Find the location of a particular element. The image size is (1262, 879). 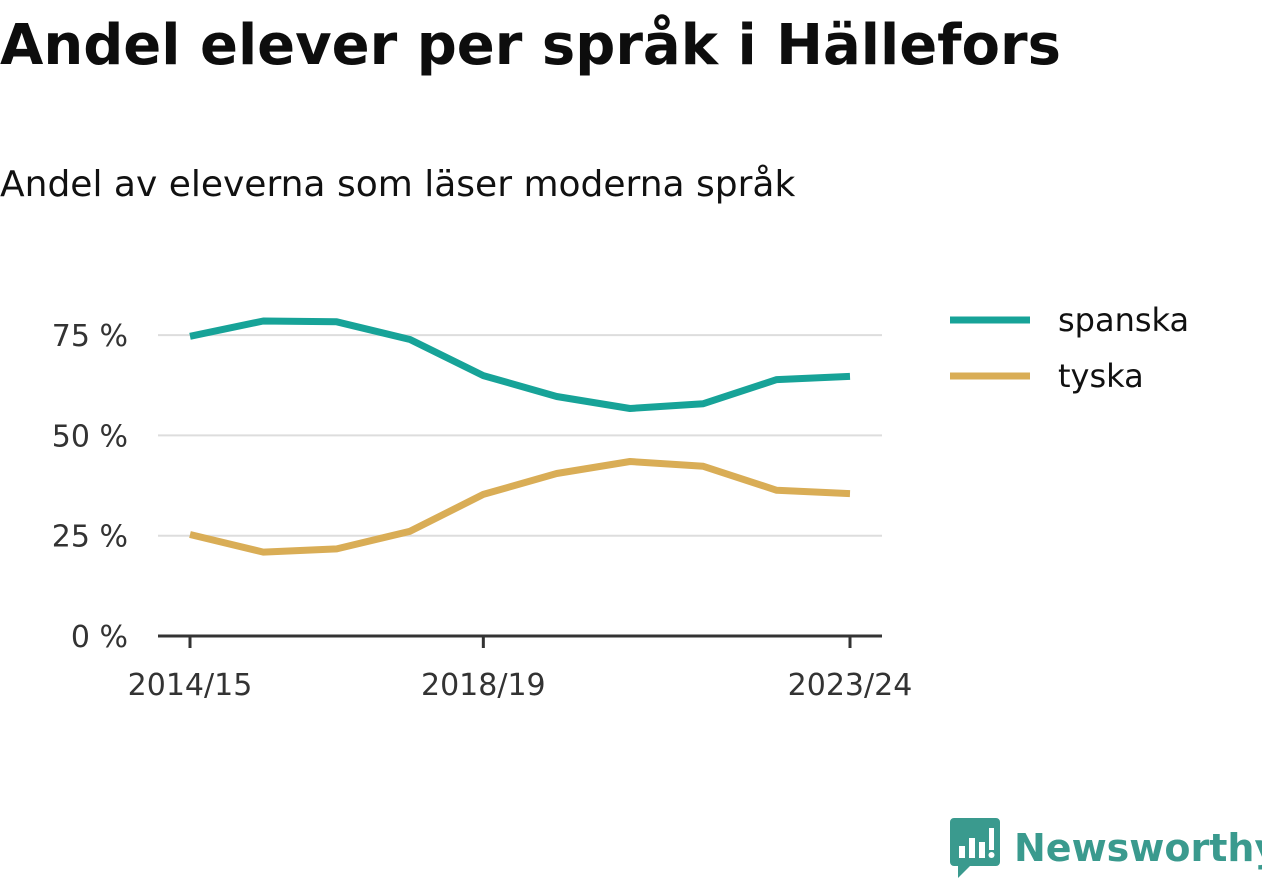

y-tick-label: 0 % is located at coordinates (99, 637).